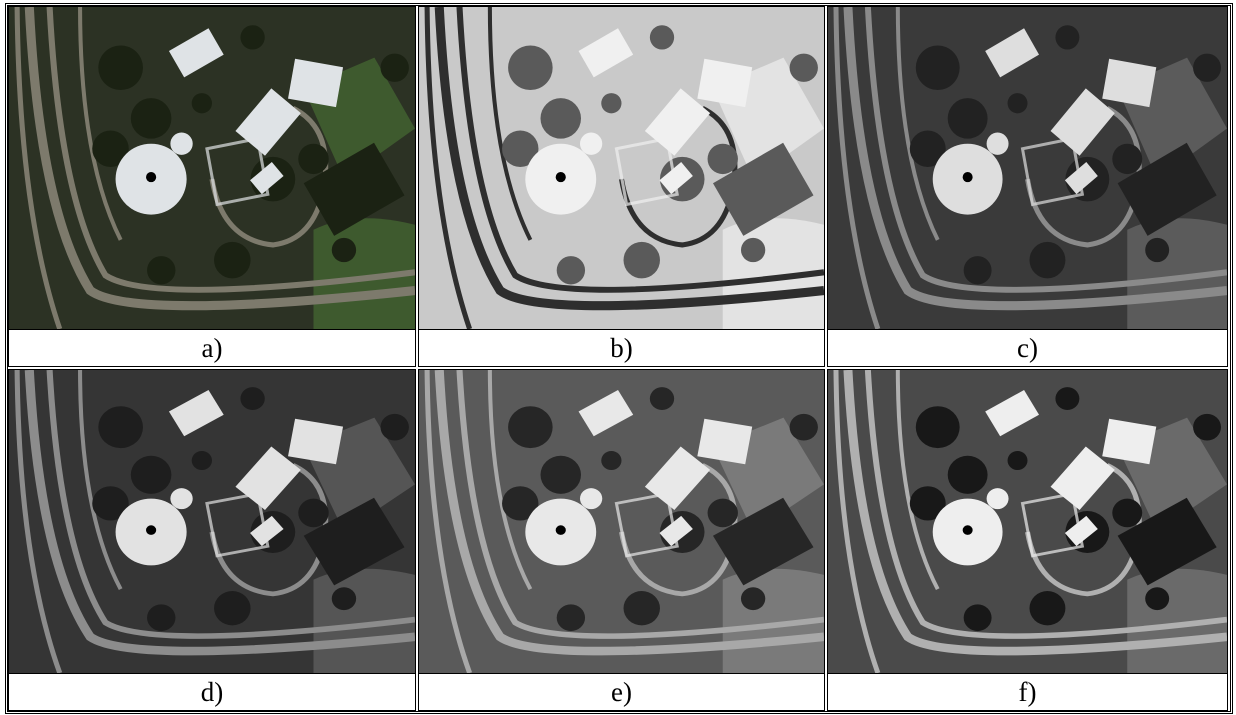 The width and height of the screenshot is (1236, 715). Describe the element at coordinates (212, 691) in the screenshot. I see `panel-caption: d)` at that location.